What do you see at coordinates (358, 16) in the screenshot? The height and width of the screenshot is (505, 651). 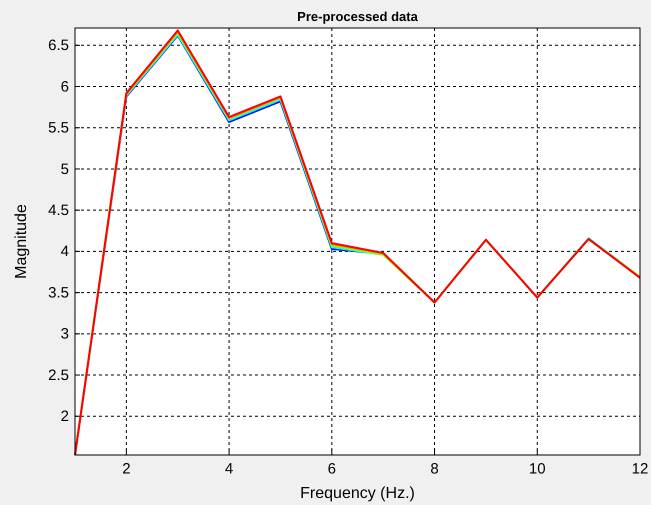 I see `chart-title: Pre-processed data` at bounding box center [358, 16].